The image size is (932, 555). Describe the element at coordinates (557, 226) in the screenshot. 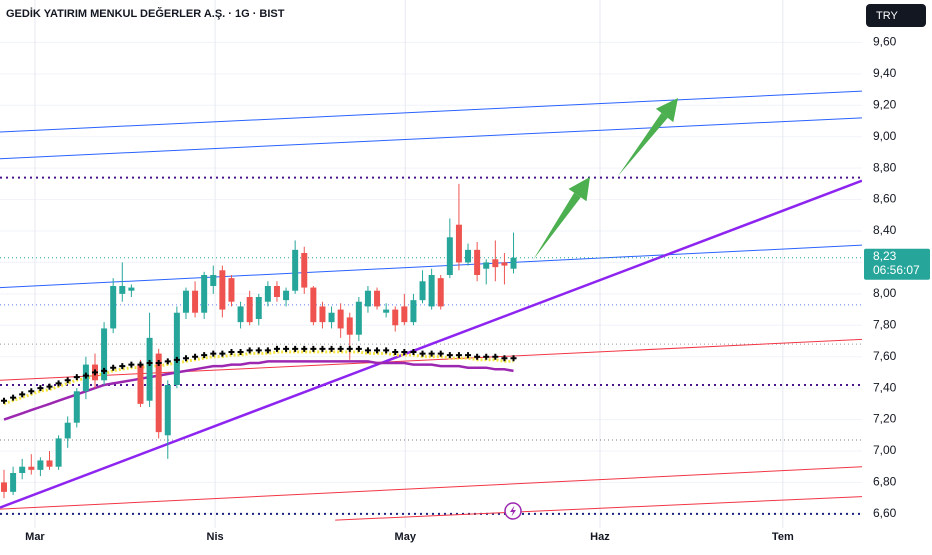

I see `arrow-shaft` at that location.